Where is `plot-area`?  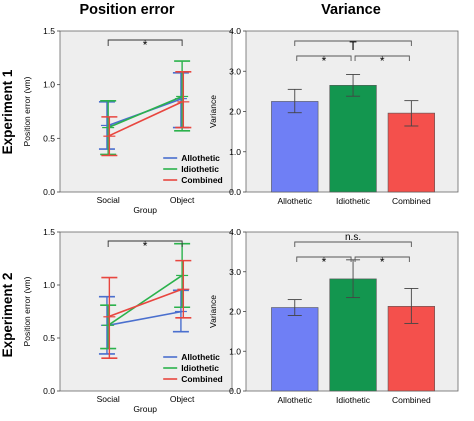
plot-area is located at coordinates (146, 311).